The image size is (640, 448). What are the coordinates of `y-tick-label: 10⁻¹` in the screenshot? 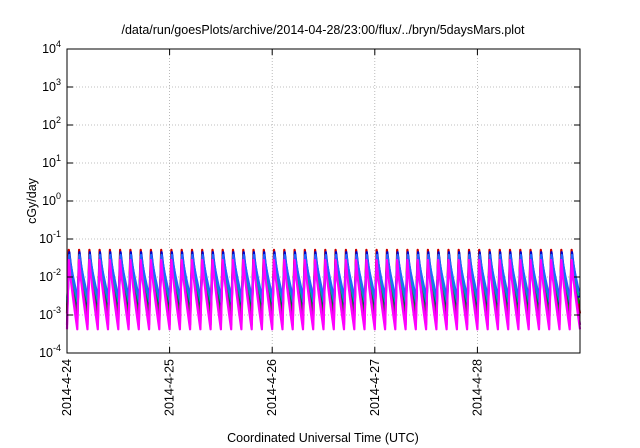 It's located at (50, 237).